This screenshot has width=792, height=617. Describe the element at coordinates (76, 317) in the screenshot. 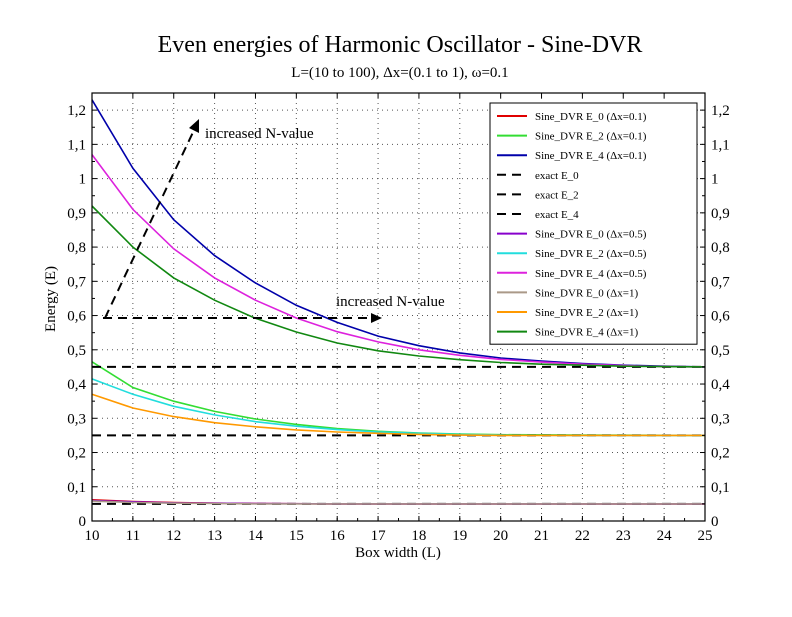

I see `y-tick-label: 0,6` at that location.